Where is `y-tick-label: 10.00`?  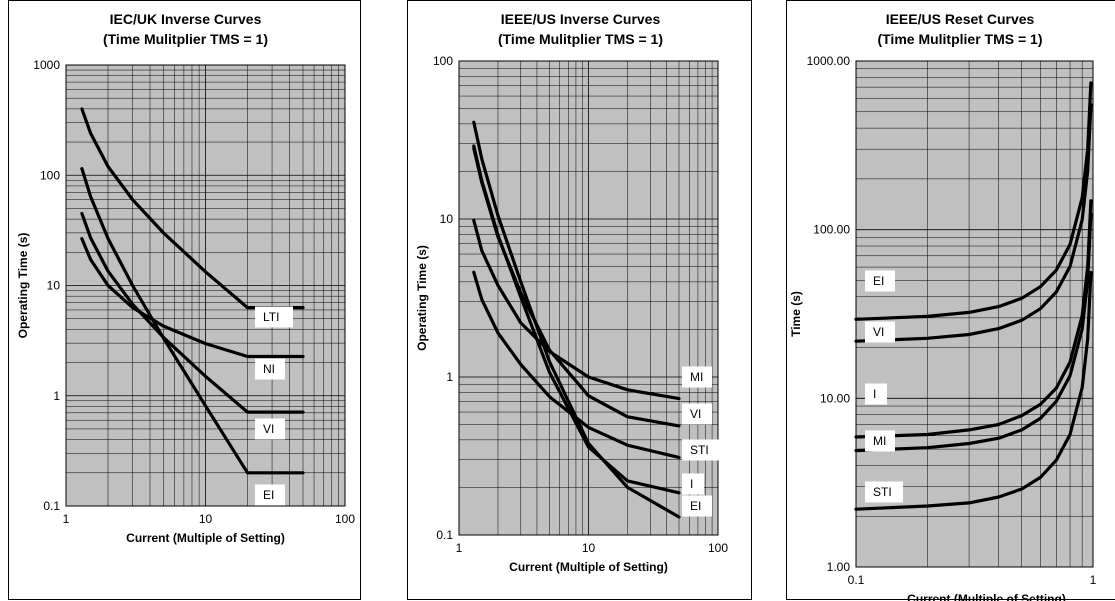
y-tick-label: 10.00 is located at coordinates (835, 398).